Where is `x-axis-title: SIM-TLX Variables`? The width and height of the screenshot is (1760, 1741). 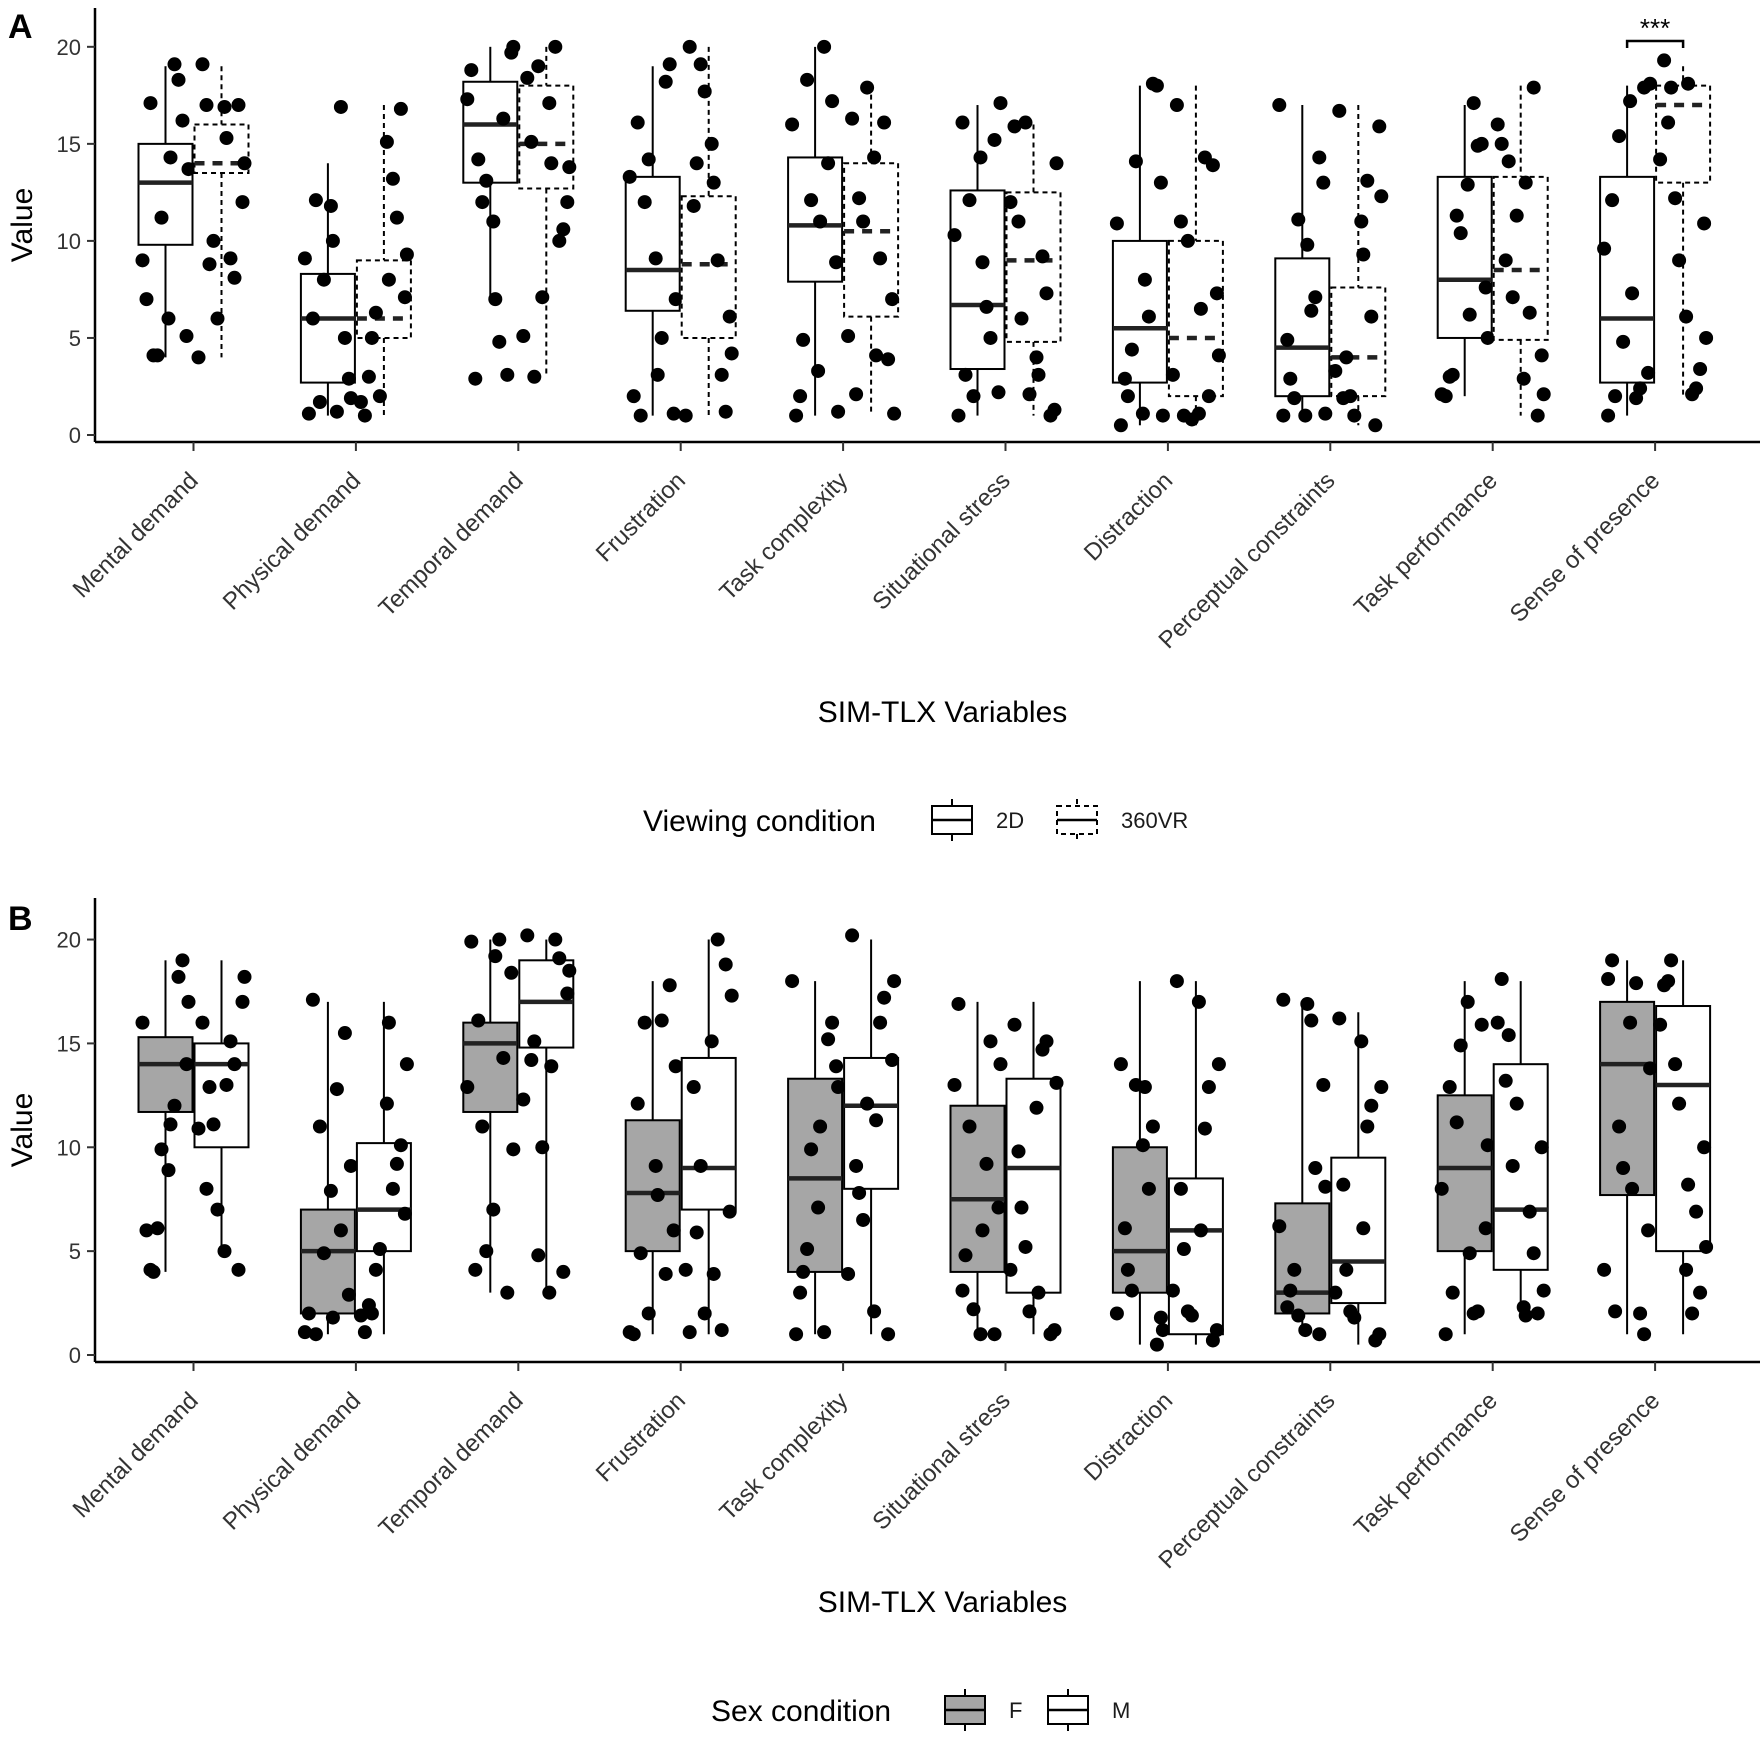 x-axis-title: SIM-TLX Variables is located at coordinates (943, 712).